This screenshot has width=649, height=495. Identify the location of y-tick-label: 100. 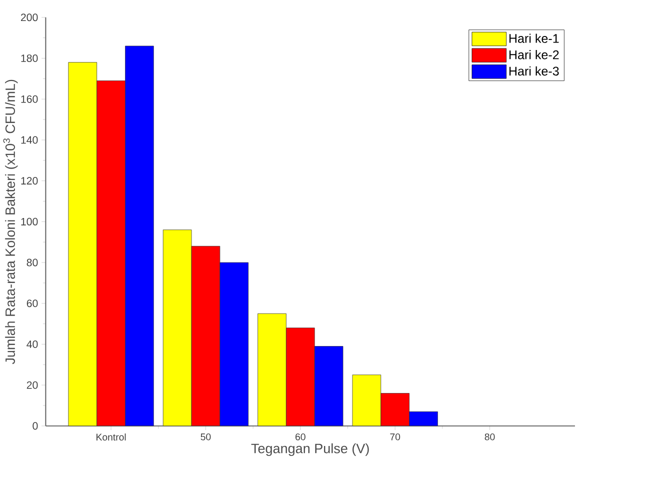
(29, 222).